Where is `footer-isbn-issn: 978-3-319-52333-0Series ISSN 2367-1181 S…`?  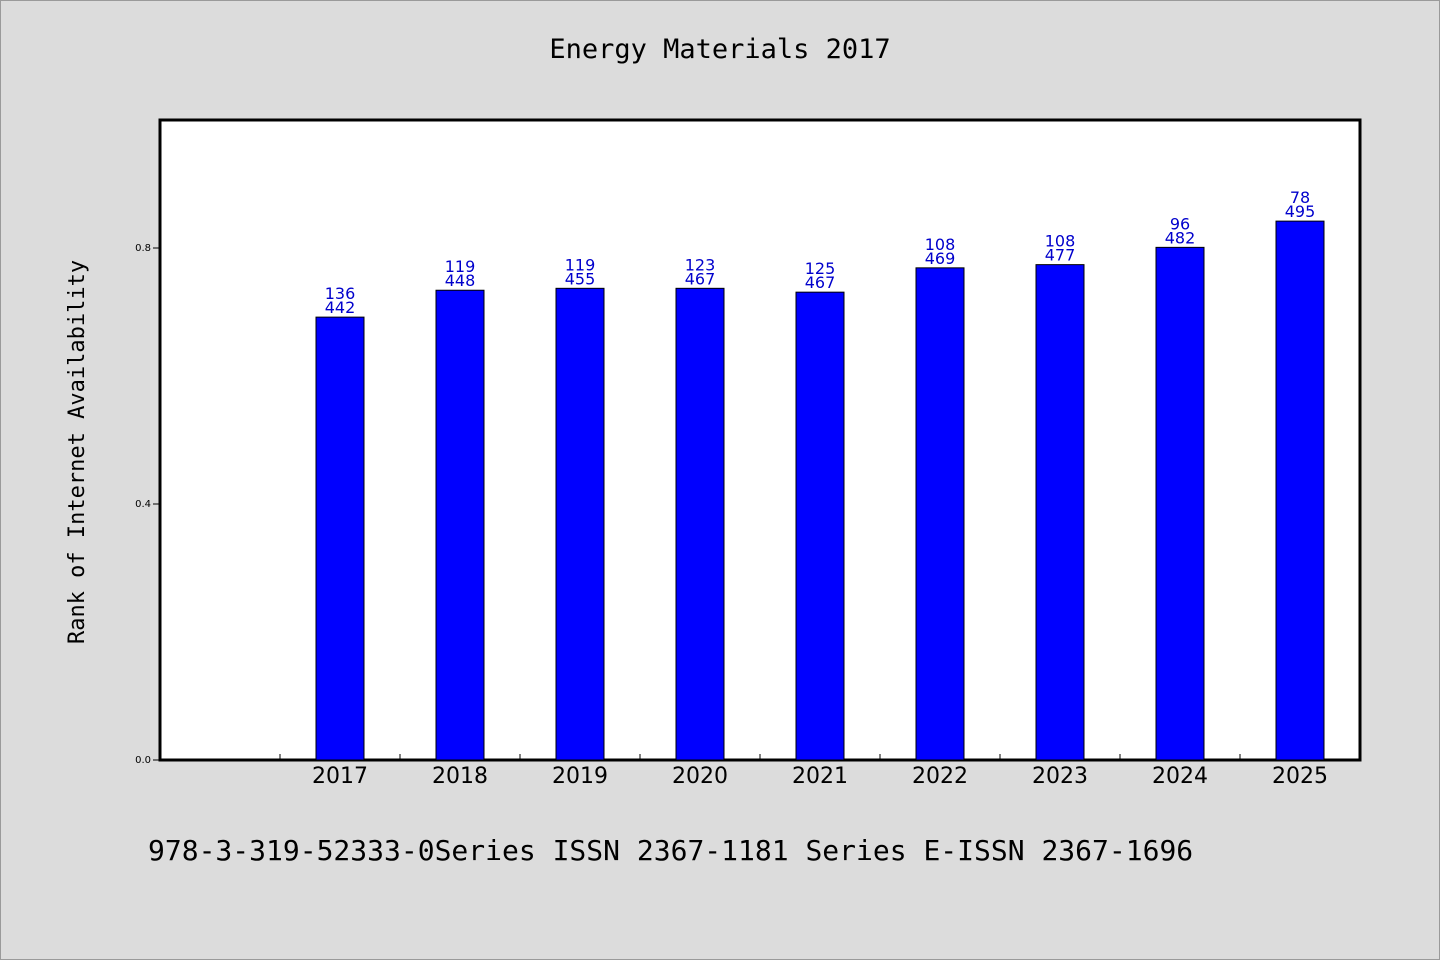 footer-isbn-issn: 978-3-319-52333-0Series ISSN 2367-1181 S… is located at coordinates (671, 850).